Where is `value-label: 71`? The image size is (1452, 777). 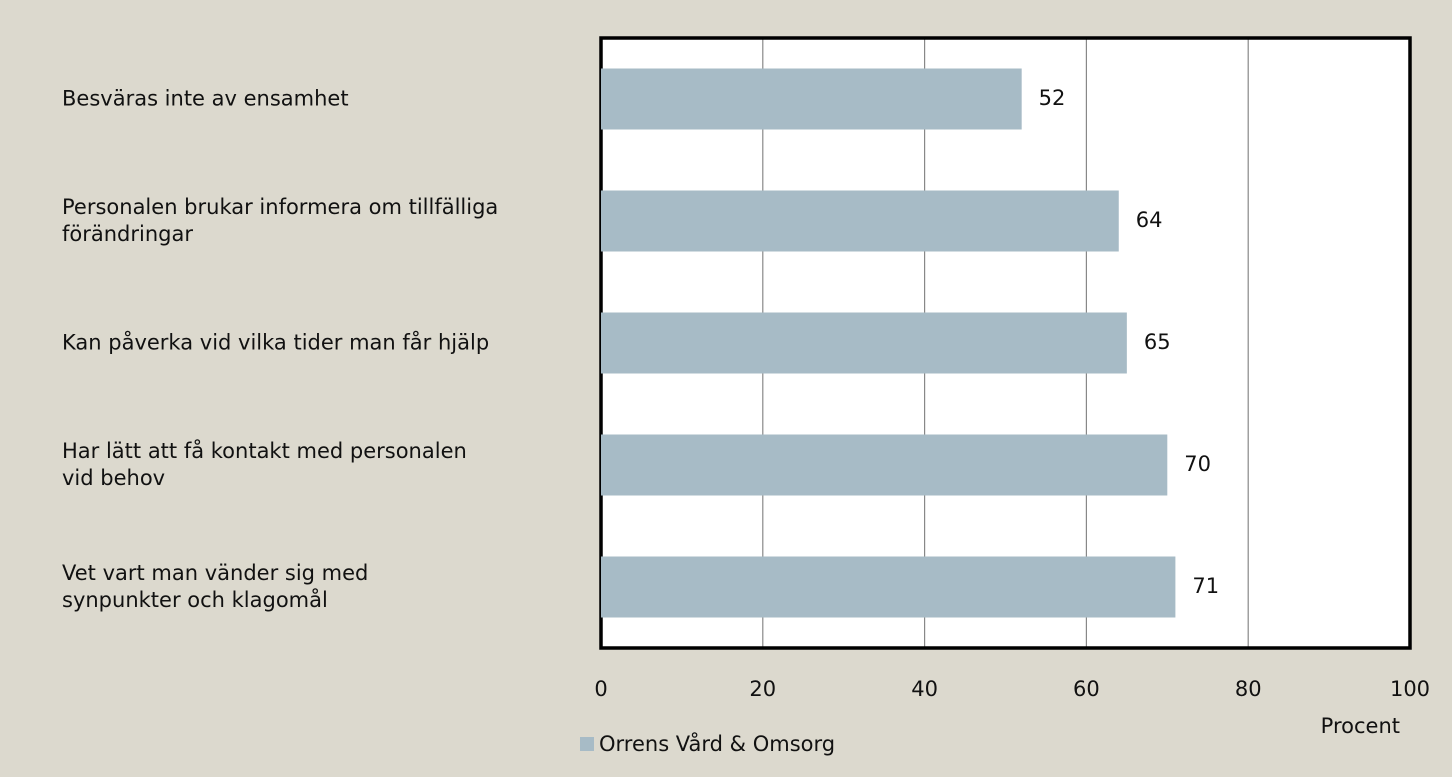 value-label: 71 is located at coordinates (1205, 586).